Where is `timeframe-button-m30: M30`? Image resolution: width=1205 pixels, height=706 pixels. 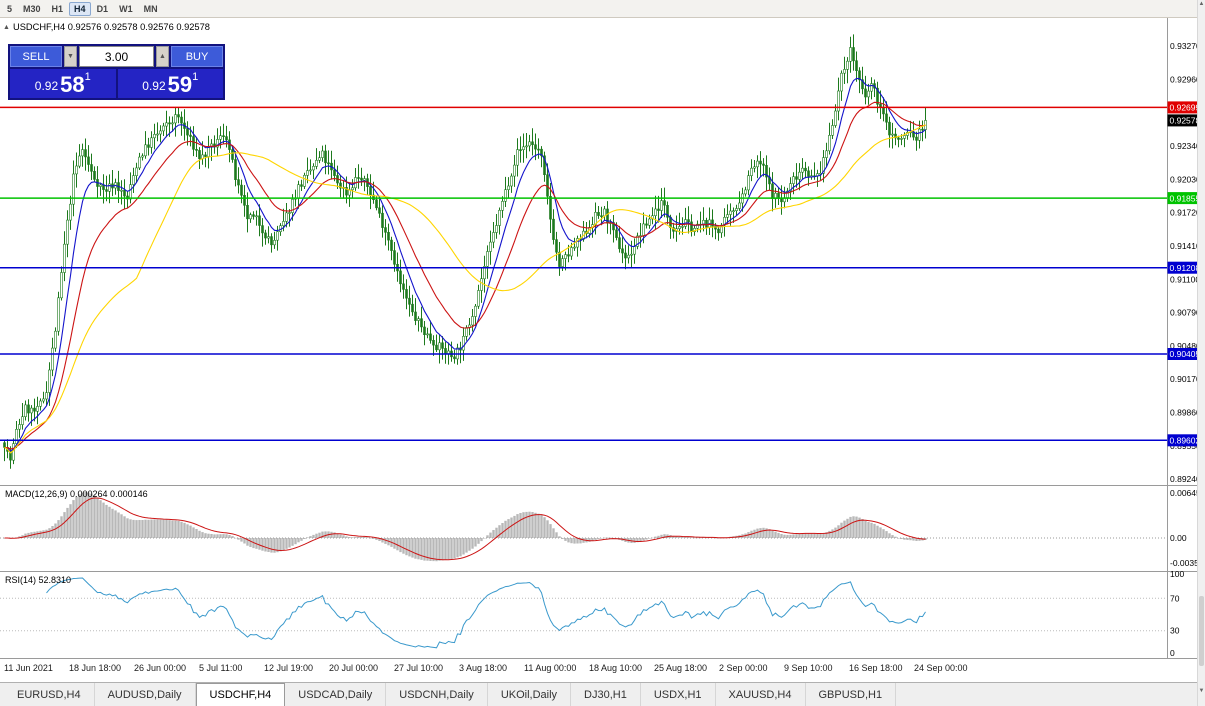 timeframe-button-m30: M30 is located at coordinates (32, 8).